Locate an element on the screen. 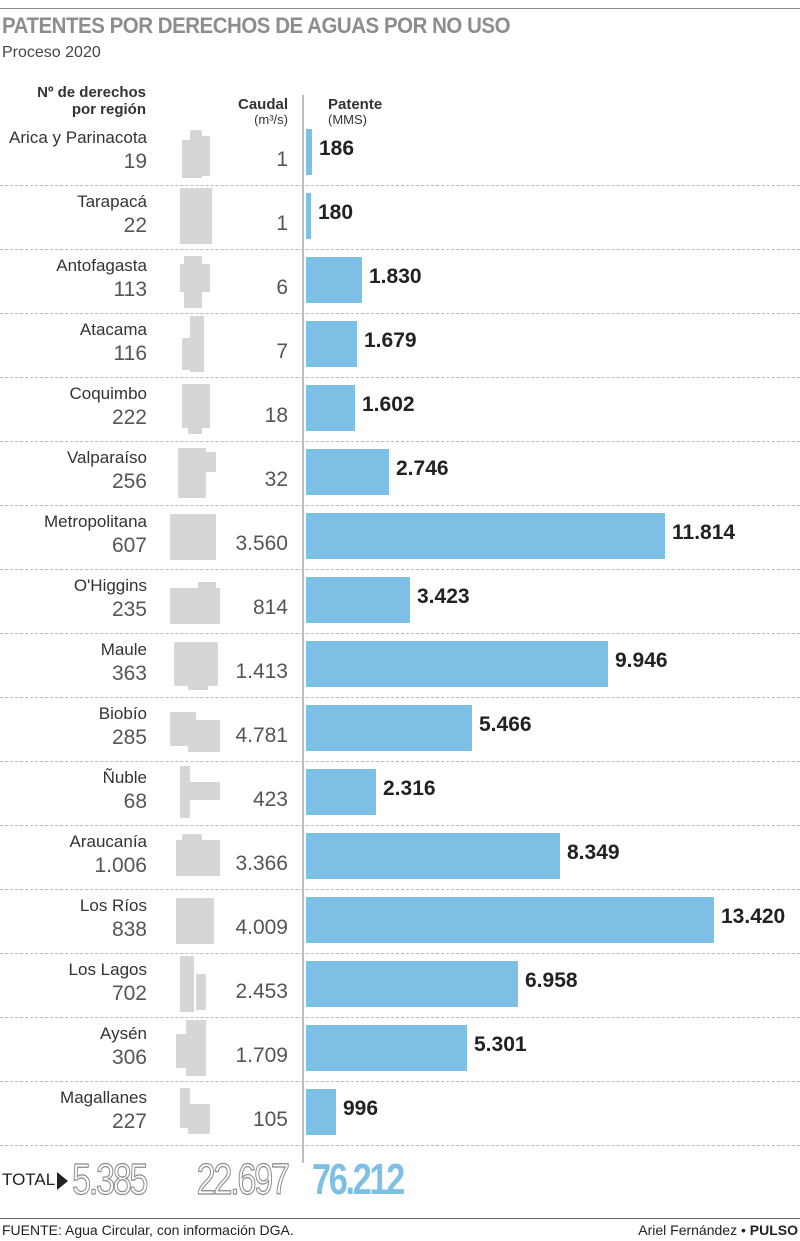 The height and width of the screenshot is (1241, 800). region-name: Los Lagos is located at coordinates (107, 969).